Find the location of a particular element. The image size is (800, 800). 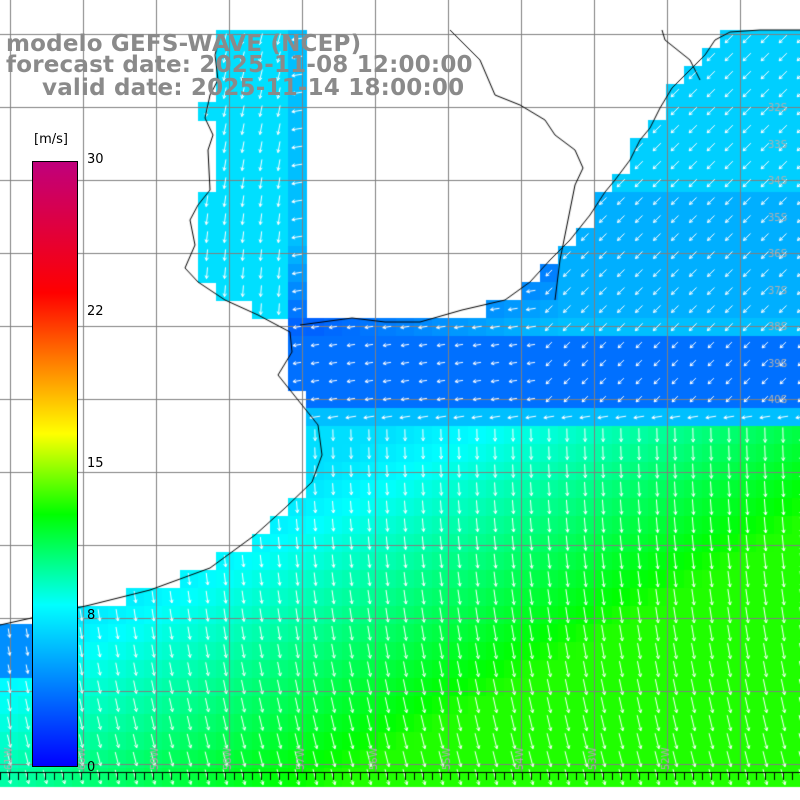

forecast-date-title: forecast date: 2025-11-08 12:00:00 is located at coordinates (239, 65).